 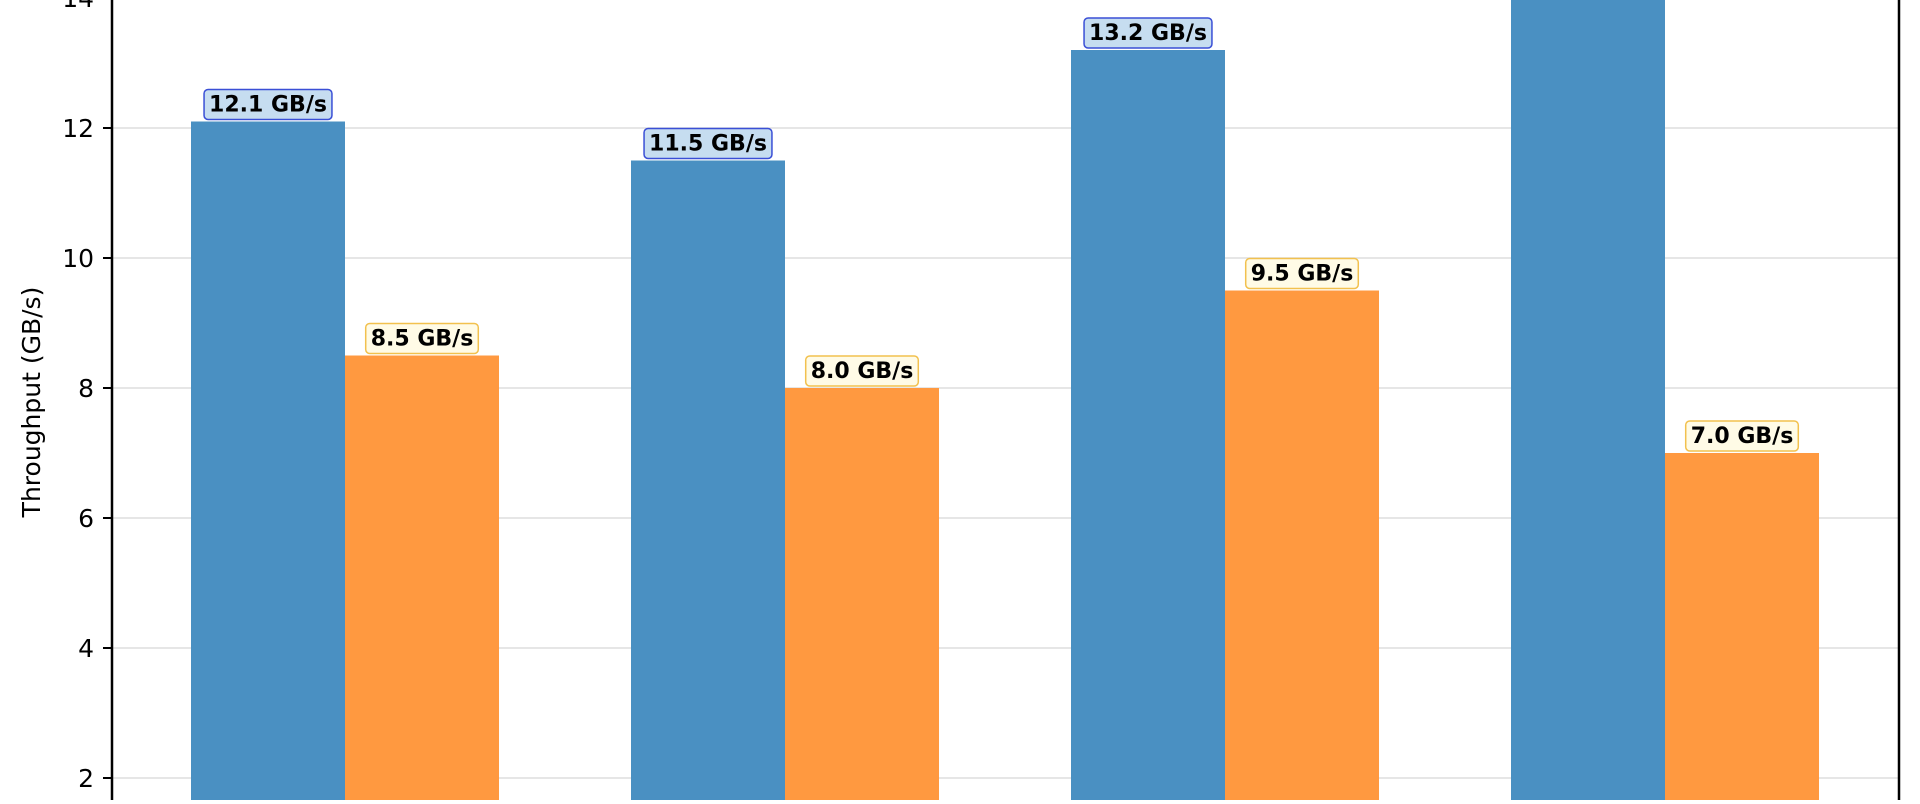 I want to click on data-label-text: 11.5 GB/s, so click(x=708, y=144).